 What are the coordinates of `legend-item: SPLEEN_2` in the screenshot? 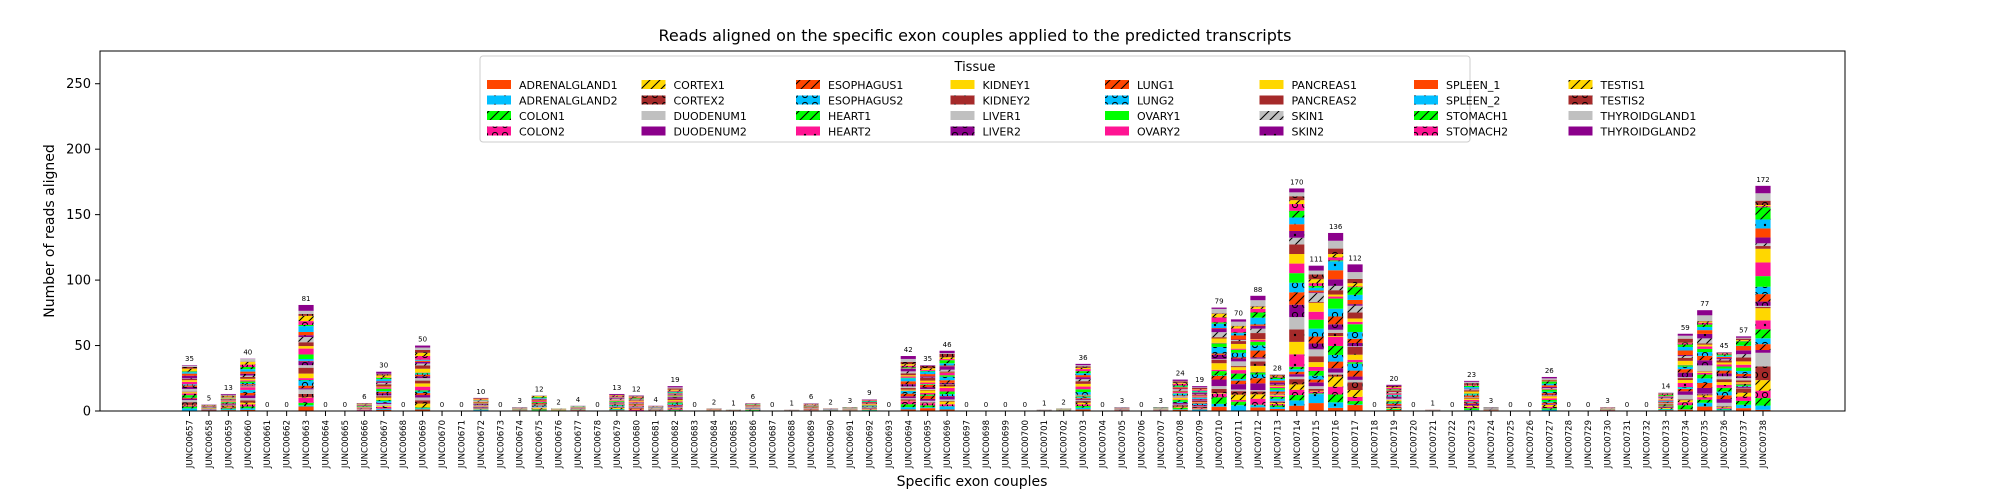 It's located at (1457, 101).